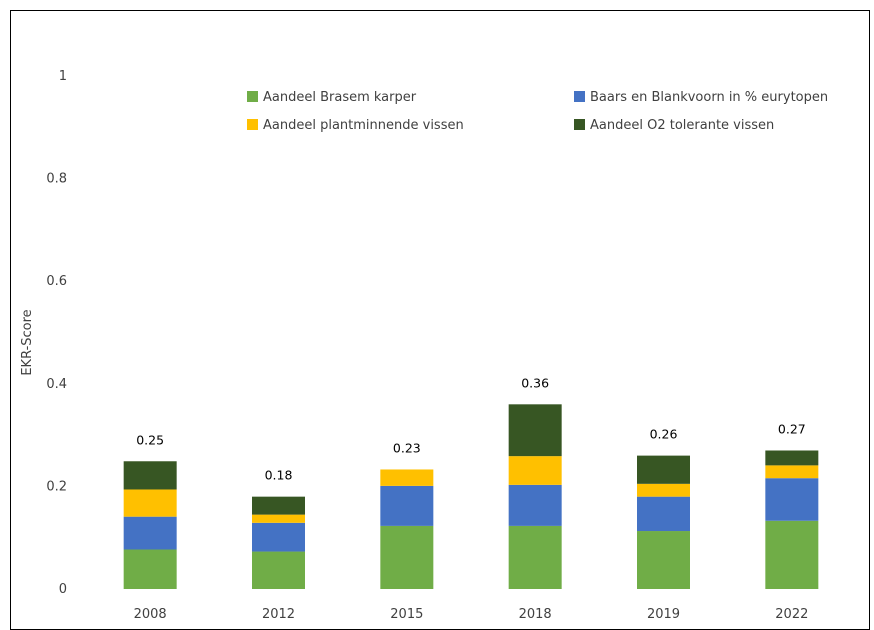 Image resolution: width=874 pixels, height=630 pixels. I want to click on bar-total-label: 0.26, so click(664, 434).